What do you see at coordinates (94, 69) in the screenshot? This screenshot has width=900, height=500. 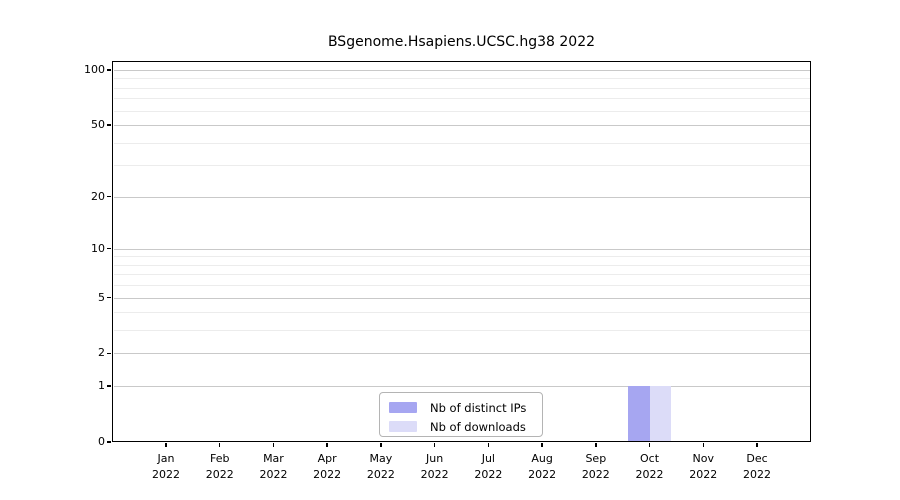 I see `y-tick-label: 100` at bounding box center [94, 69].